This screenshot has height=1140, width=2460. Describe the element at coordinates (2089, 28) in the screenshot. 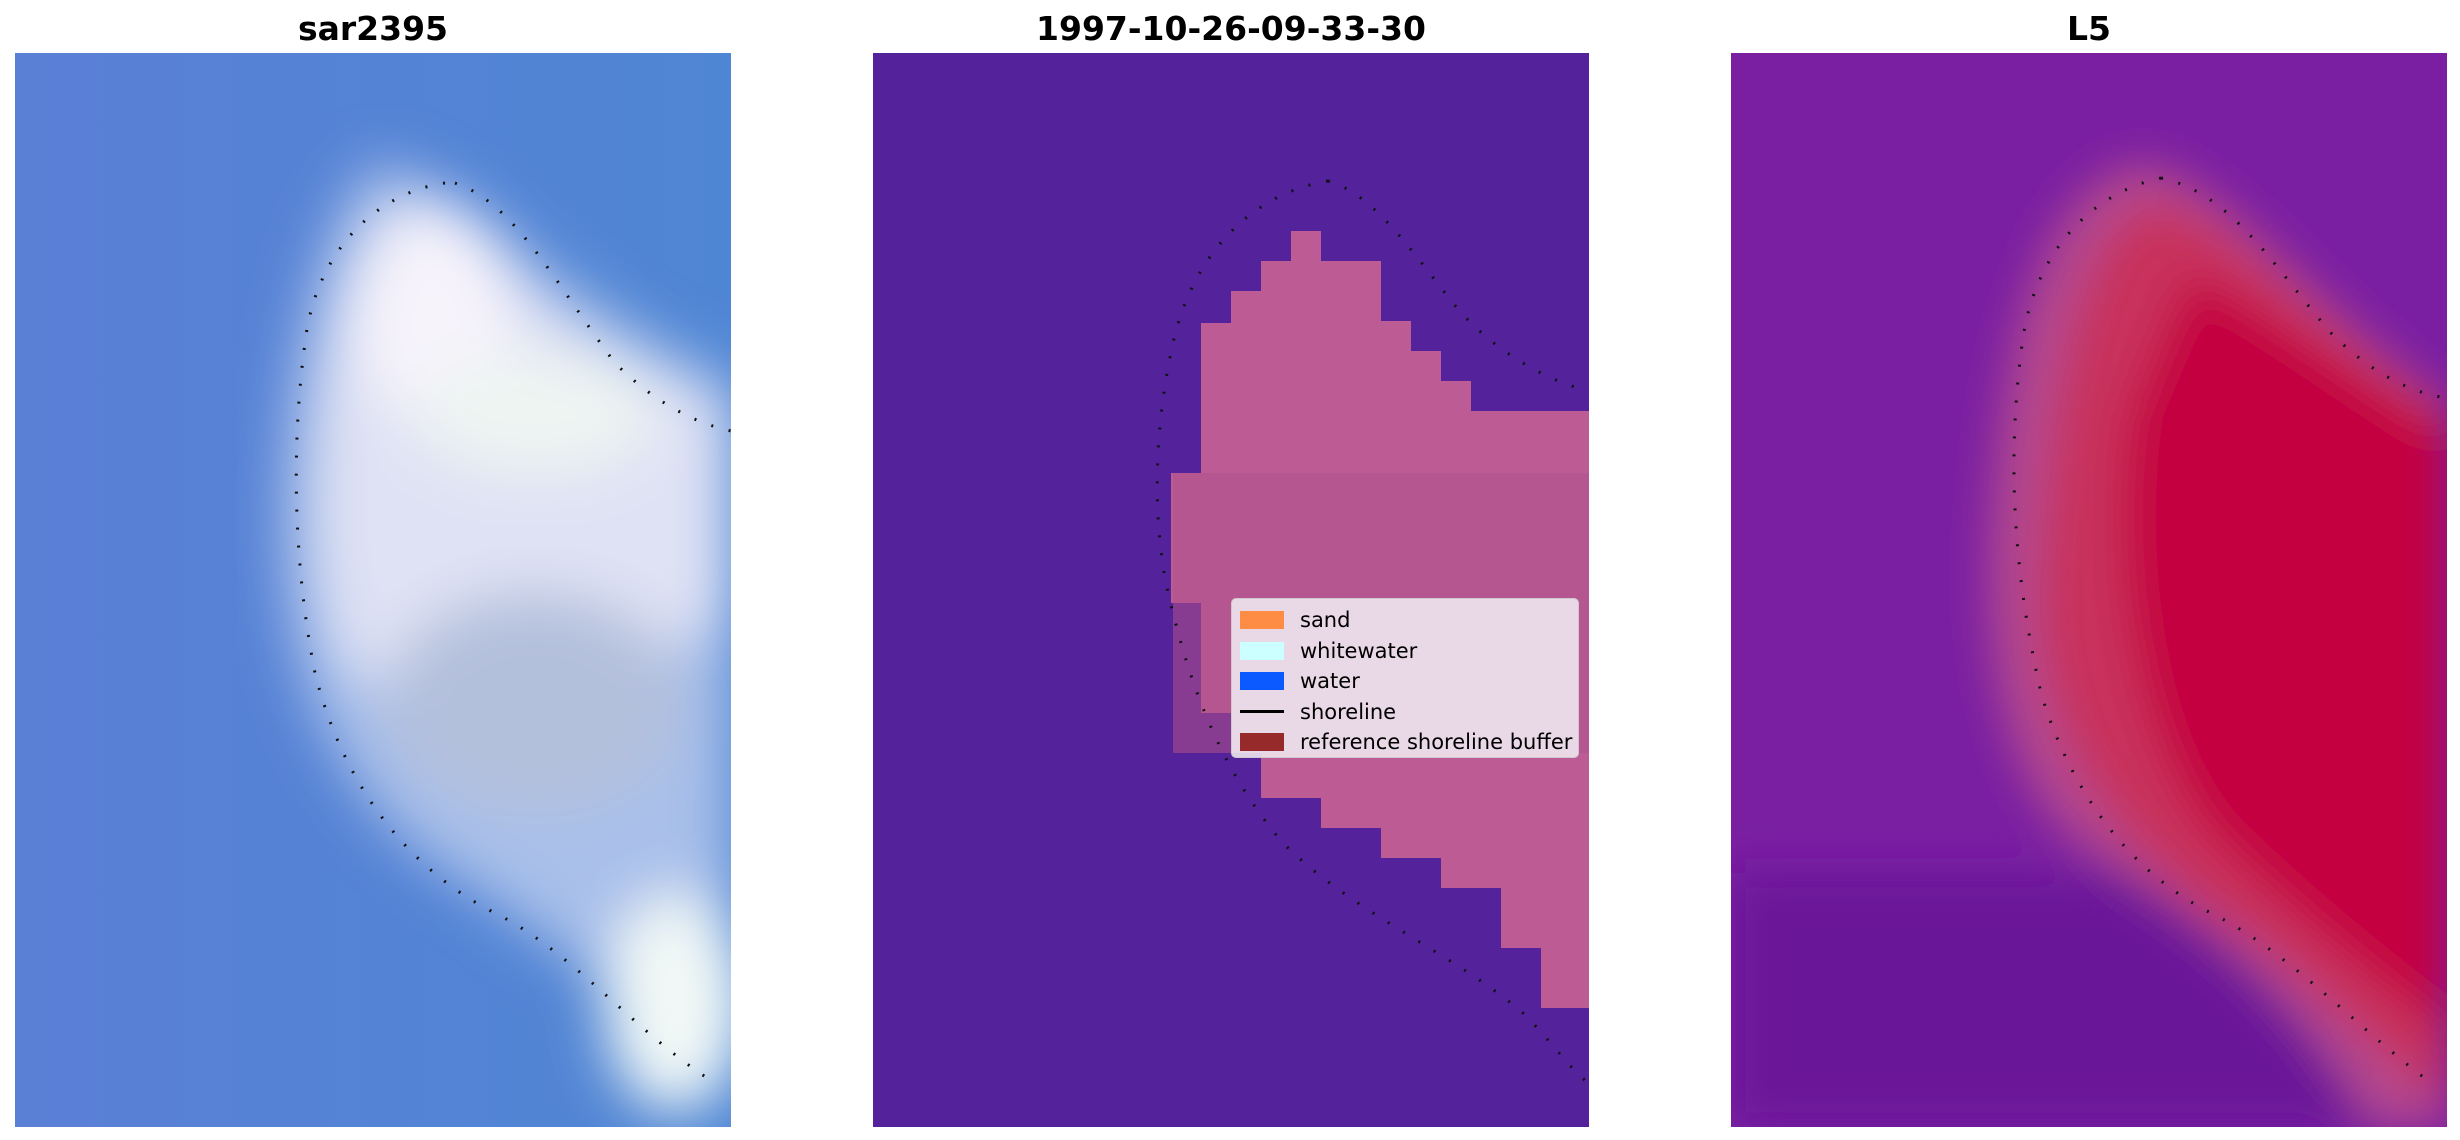

I see `panel-title-index: L5` at that location.